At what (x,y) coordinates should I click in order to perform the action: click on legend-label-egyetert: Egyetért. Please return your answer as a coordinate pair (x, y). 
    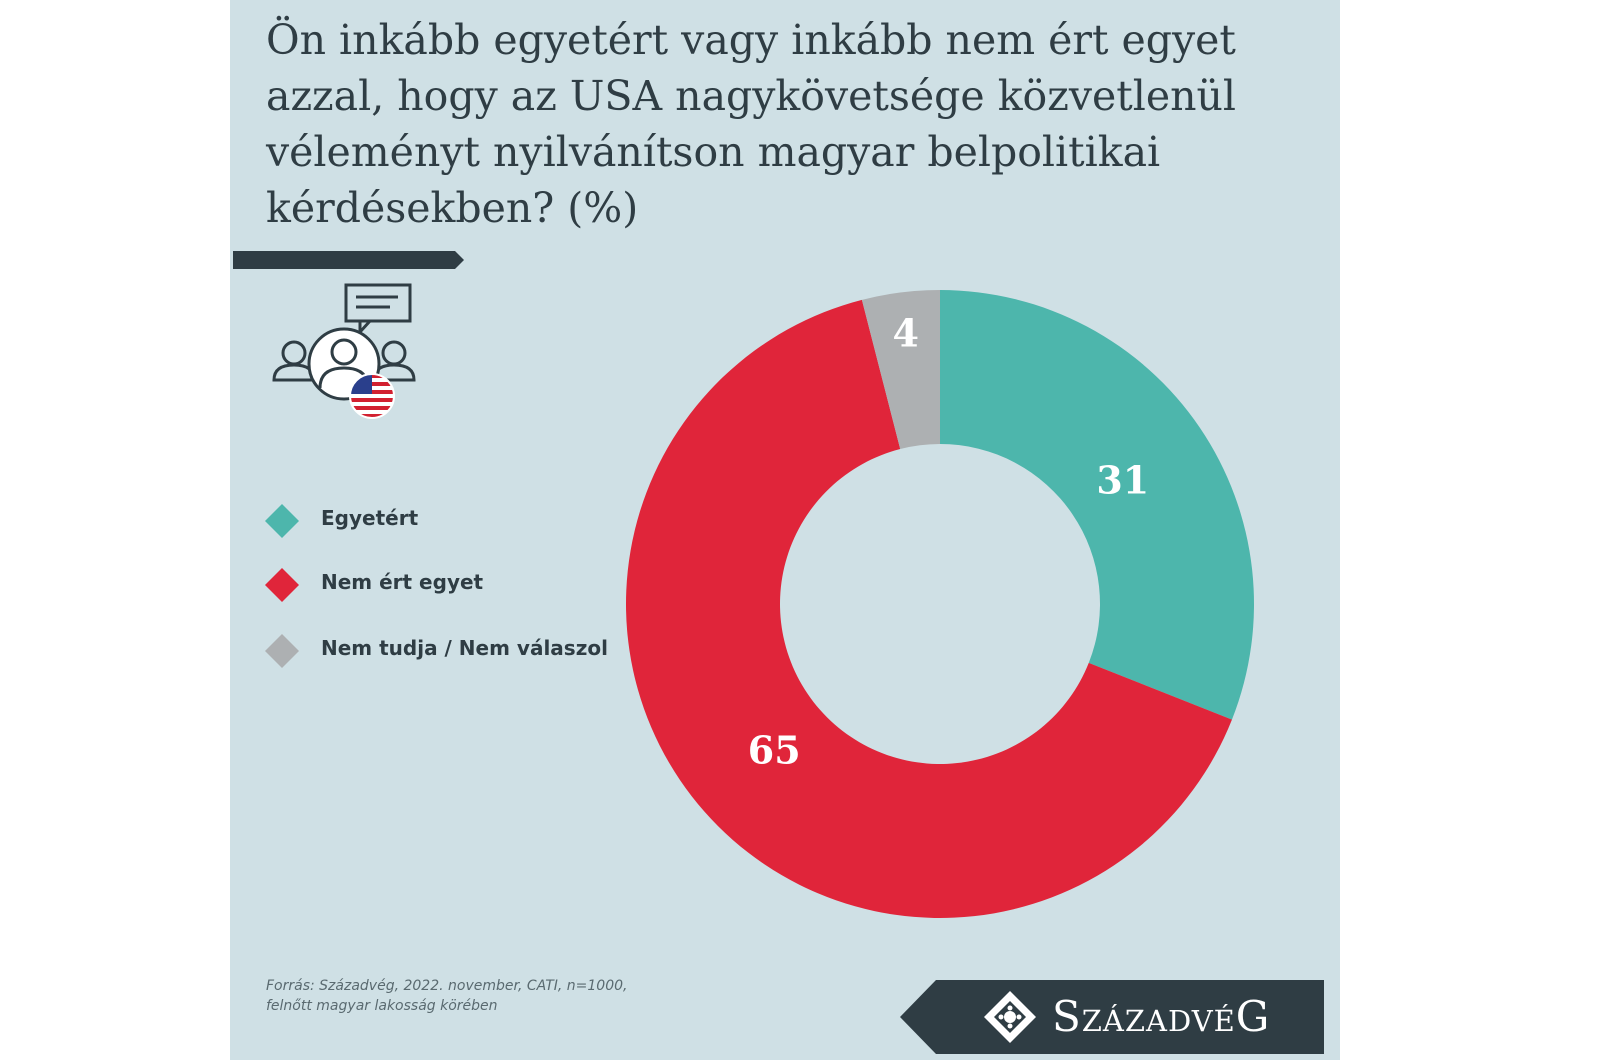
    Looking at the image, I should click on (370, 518).